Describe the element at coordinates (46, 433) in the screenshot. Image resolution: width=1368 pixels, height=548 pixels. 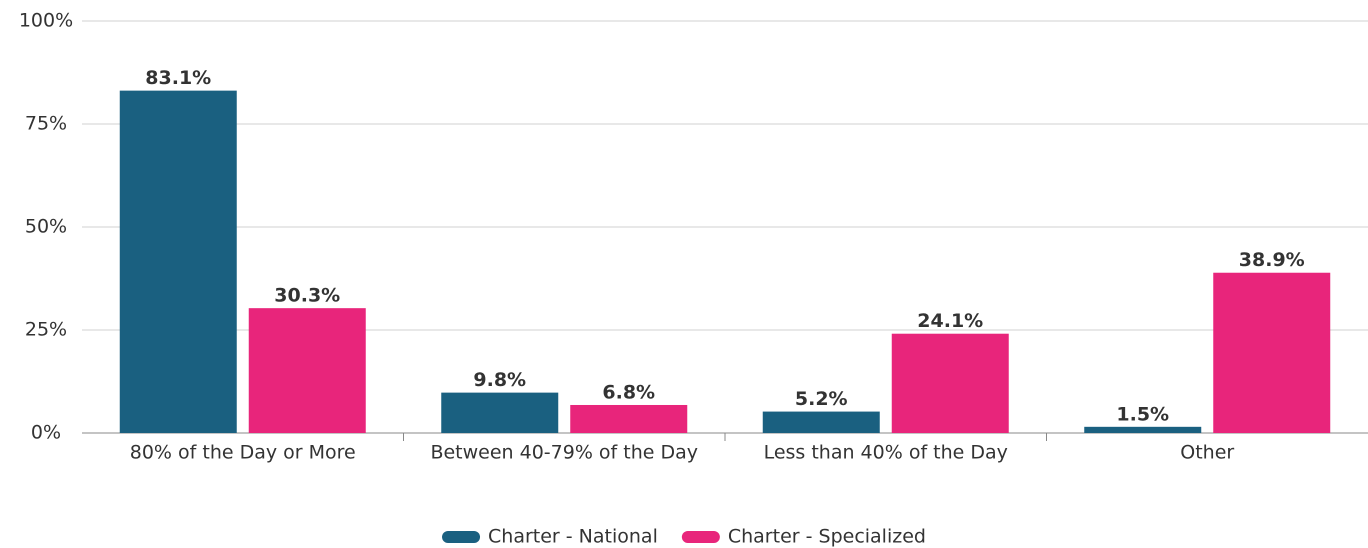
I see `y-tick-label: 0%` at that location.